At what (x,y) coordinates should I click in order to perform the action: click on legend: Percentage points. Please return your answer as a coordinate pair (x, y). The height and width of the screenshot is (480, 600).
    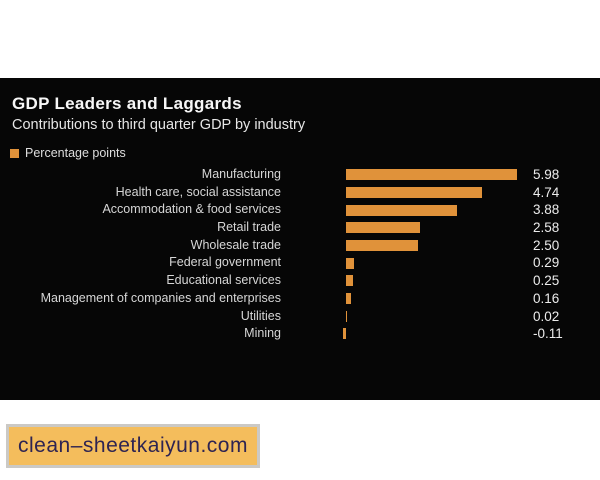
    Looking at the image, I should click on (68, 153).